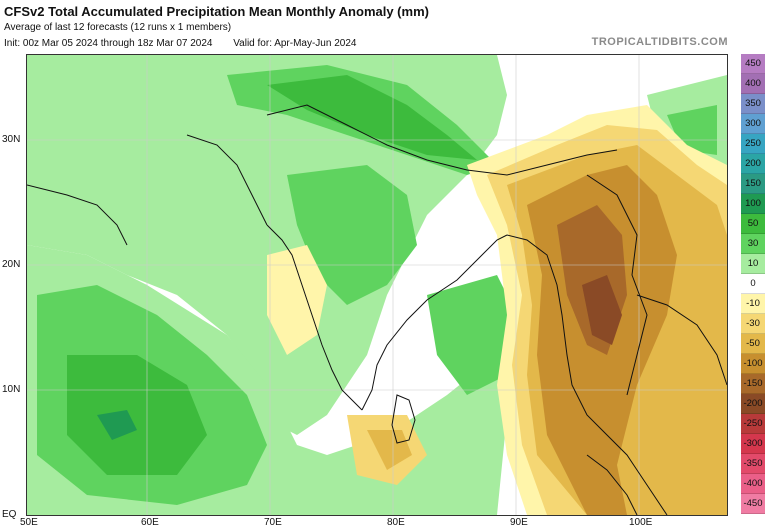 This screenshot has width=768, height=530. Describe the element at coordinates (396, 522) in the screenshot. I see `lon-label-80e: 80E` at that location.